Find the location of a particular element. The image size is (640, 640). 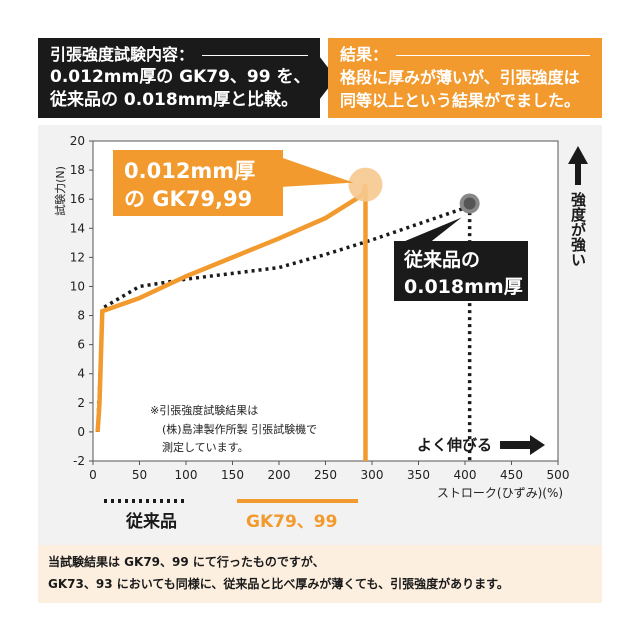

y-tick-label: -2 is located at coordinates (79, 461).